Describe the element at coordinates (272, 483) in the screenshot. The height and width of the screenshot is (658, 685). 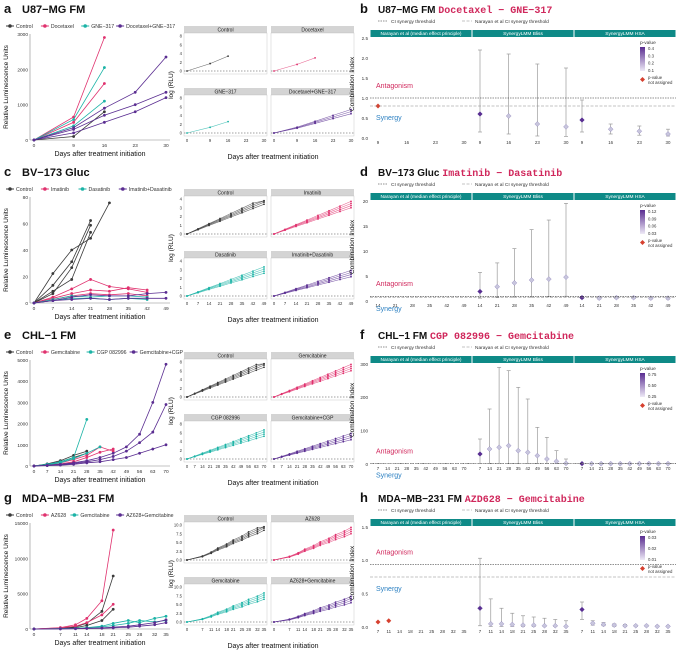
I see `log-x-label: Days after treatment initiation` at that location.